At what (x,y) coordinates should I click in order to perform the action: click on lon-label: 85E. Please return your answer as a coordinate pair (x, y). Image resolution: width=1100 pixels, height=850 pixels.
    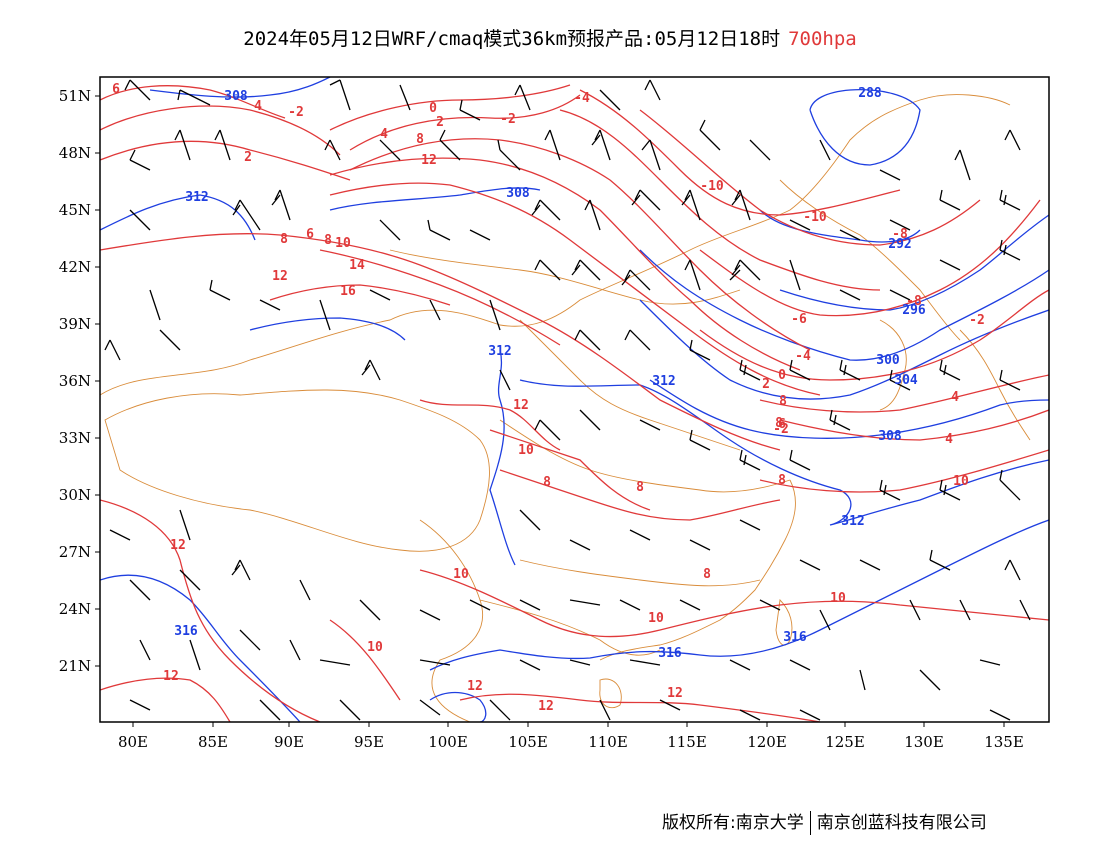
    Looking at the image, I should click on (213, 742).